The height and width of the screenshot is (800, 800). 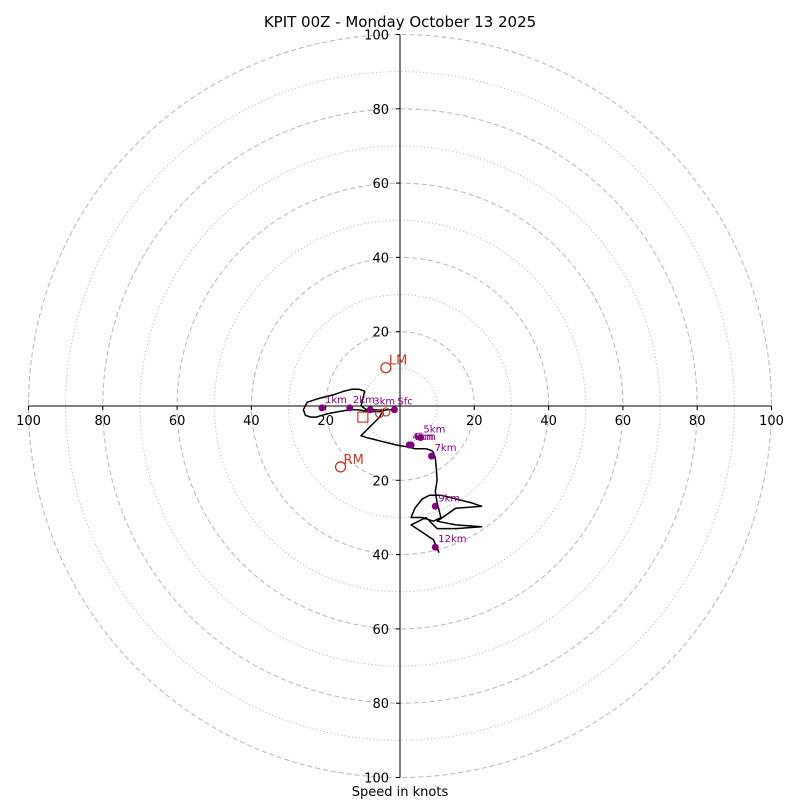 I want to click on height-marker-label: 3km, so click(x=384, y=402).